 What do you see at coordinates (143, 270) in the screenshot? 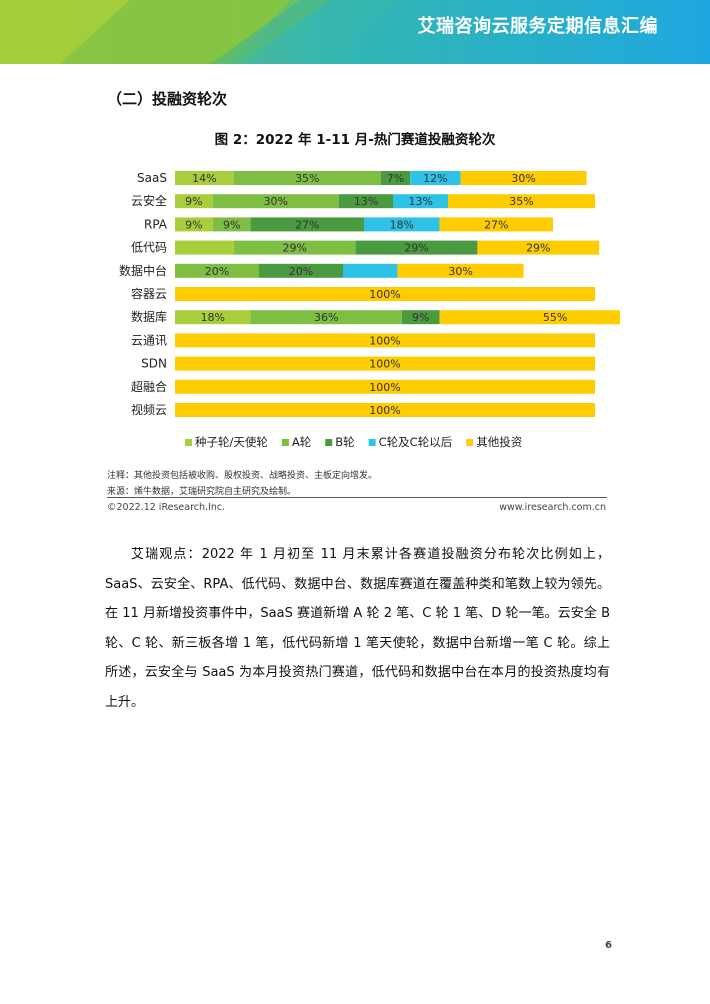
I see `category-label: 数据中台` at bounding box center [143, 270].